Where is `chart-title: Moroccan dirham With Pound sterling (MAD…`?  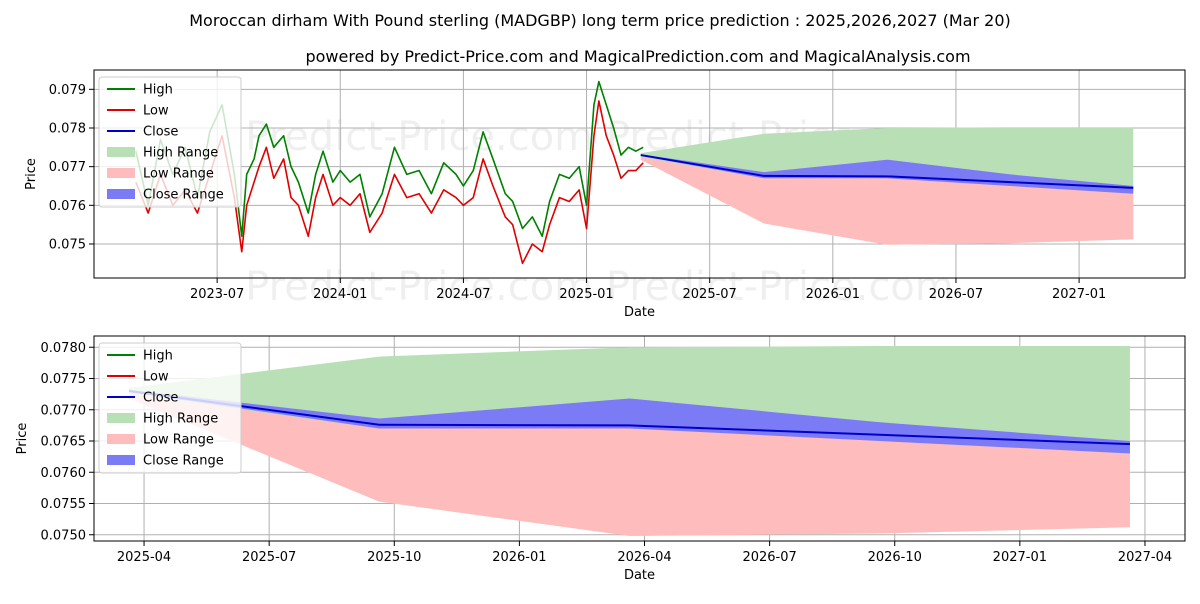
chart-title: Moroccan dirham With Pound sterling (MAD… is located at coordinates (600, 20).